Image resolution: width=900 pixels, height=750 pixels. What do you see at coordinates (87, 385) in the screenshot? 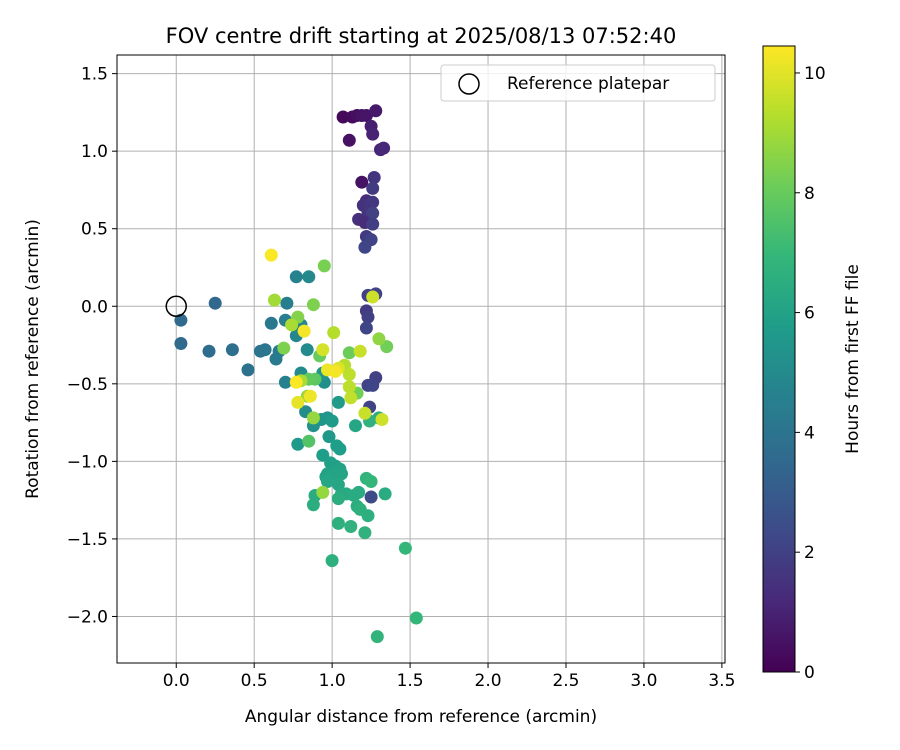
I see `y-tick-label: −0.5` at bounding box center [87, 385].